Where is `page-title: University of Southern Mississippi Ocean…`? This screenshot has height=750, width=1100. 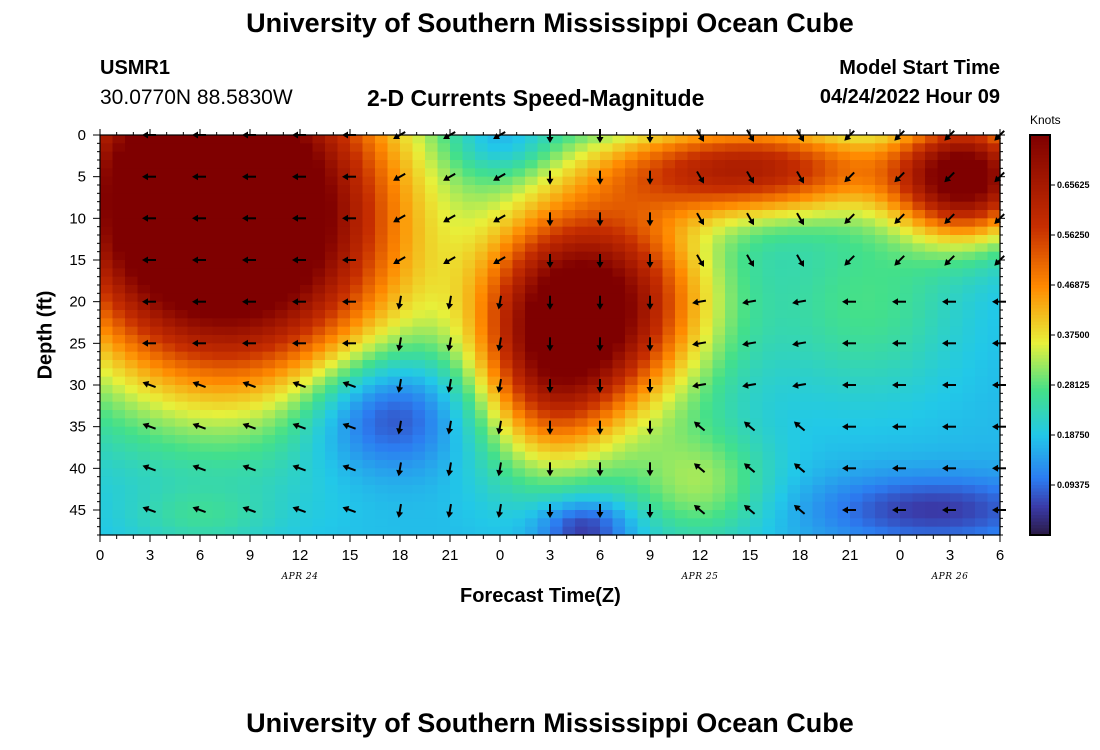 page-title: University of Southern Mississippi Ocean… is located at coordinates (550, 23).